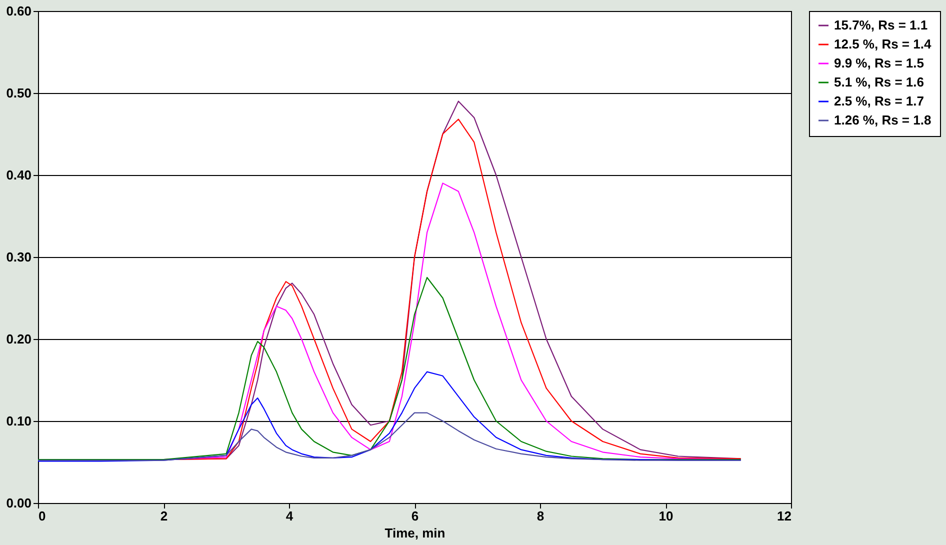 Image resolution: width=946 pixels, height=545 pixels. Describe the element at coordinates (19, 257) in the screenshot. I see `y-tick-label: 0.30` at that location.